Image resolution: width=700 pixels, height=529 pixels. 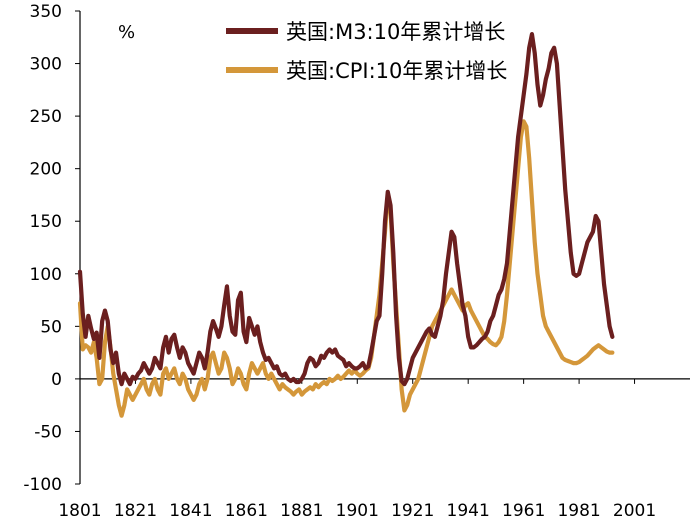 What do you see at coordinates (46, 222) in the screenshot?
I see `y-tick-label: 150` at bounding box center [46, 222].